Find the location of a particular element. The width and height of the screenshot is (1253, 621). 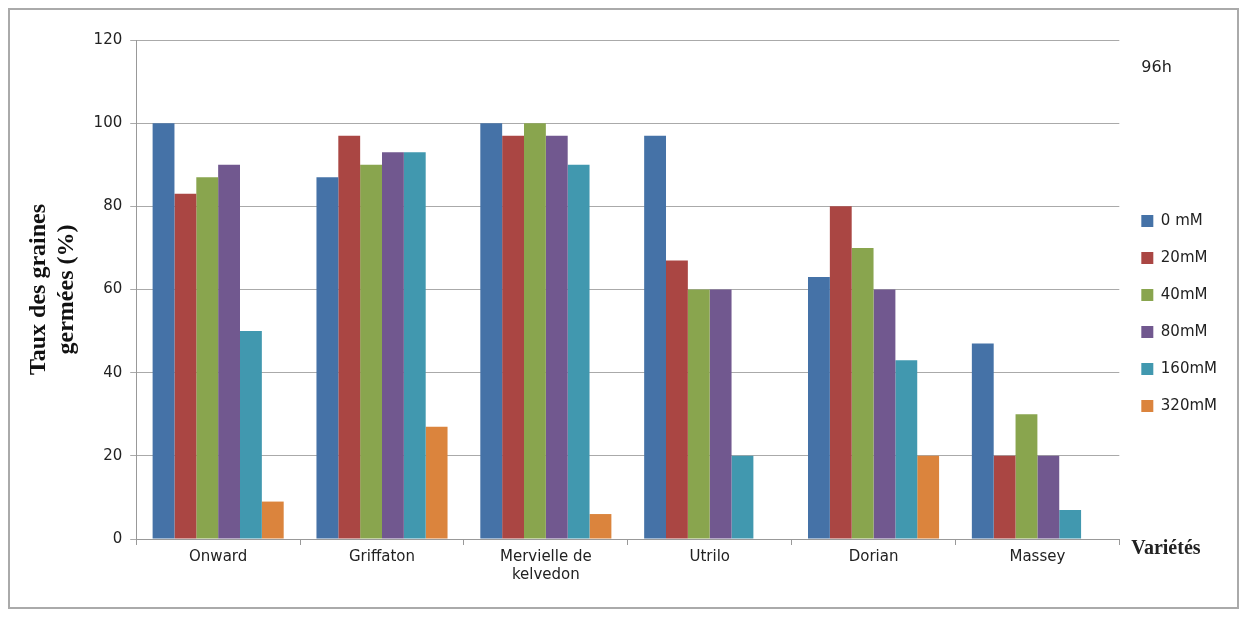

x-axis-title: Variétés is located at coordinates (1166, 547).